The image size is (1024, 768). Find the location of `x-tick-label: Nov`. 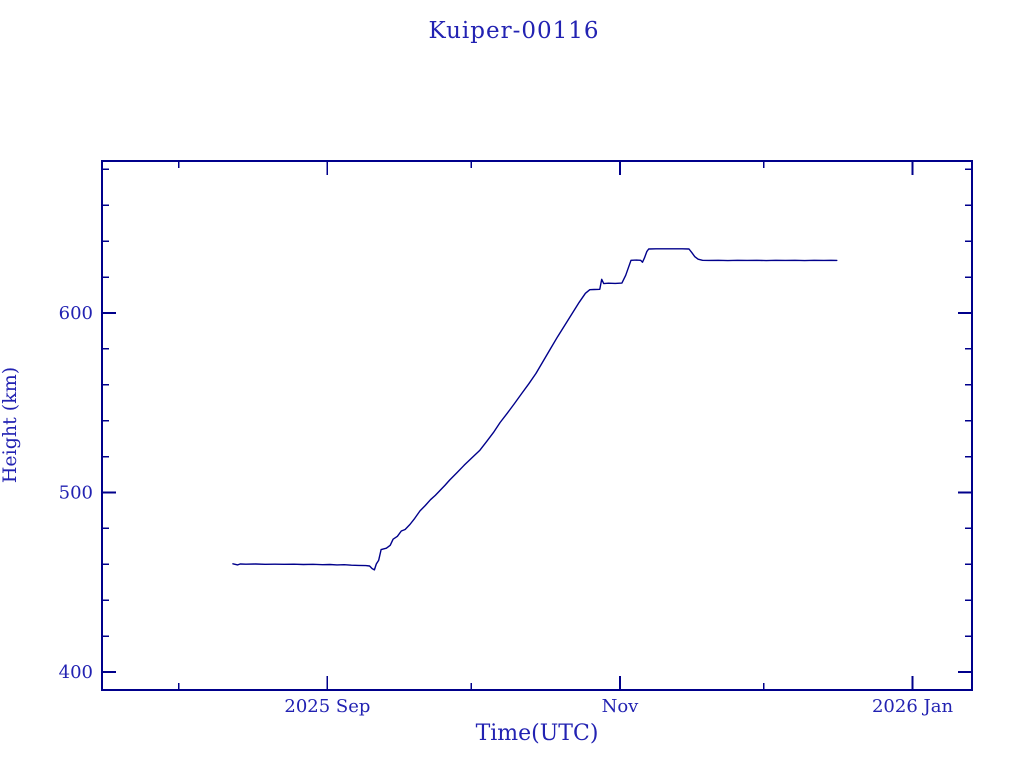

x-tick-label: Nov is located at coordinates (621, 706).